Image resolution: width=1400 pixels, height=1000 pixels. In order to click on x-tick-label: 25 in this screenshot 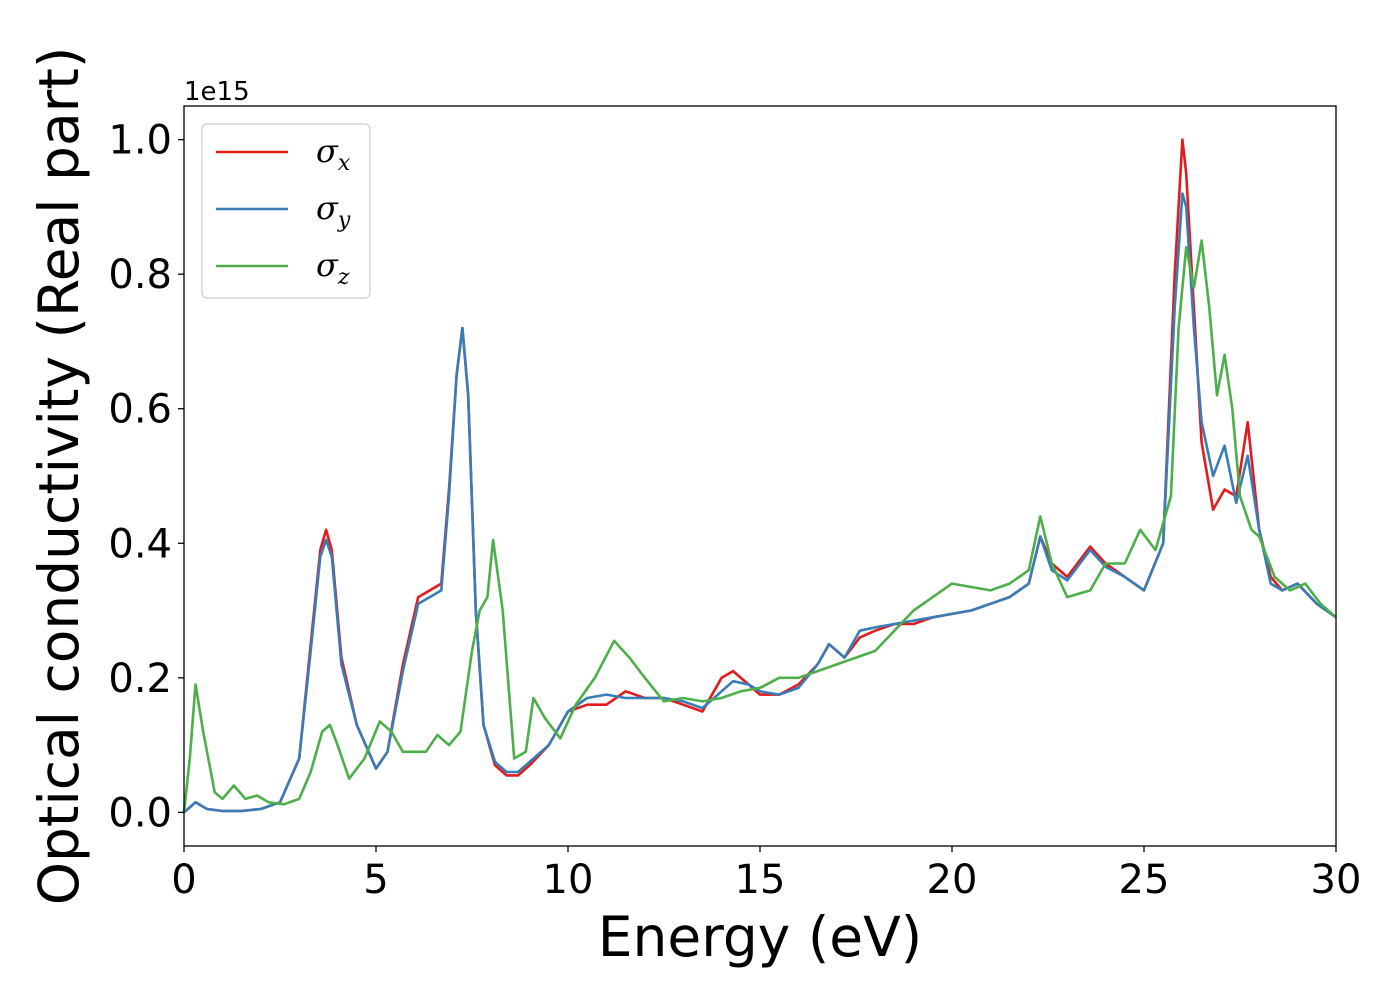, I will do `click(1144, 880)`.